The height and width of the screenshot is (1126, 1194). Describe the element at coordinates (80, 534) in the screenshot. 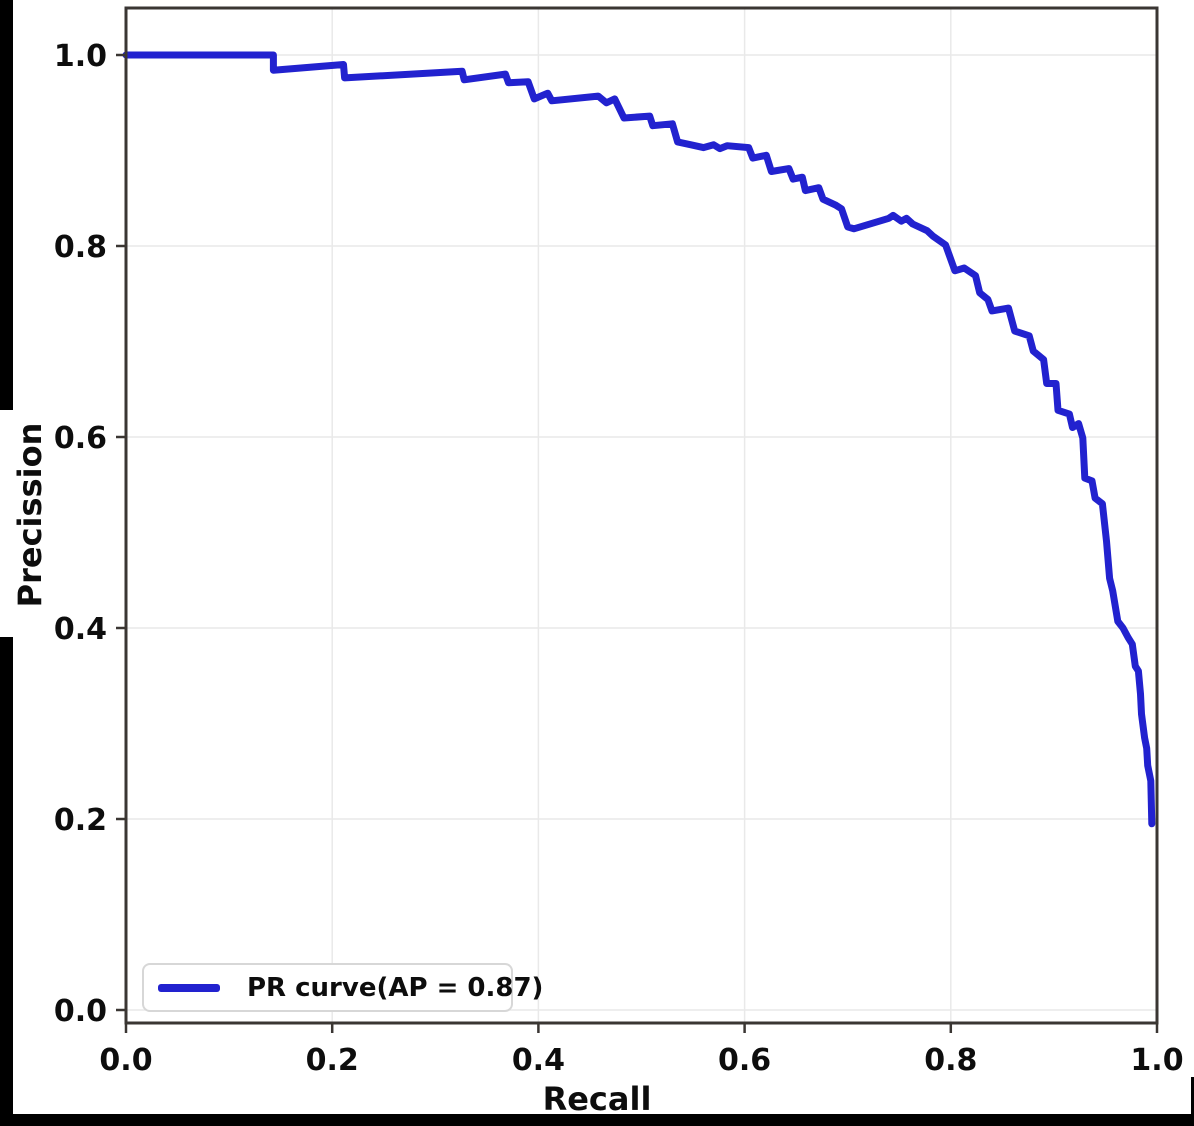

I see `y-tick-labels: 0.0 0.2 0.4 0.6 0.8 1.0` at that location.